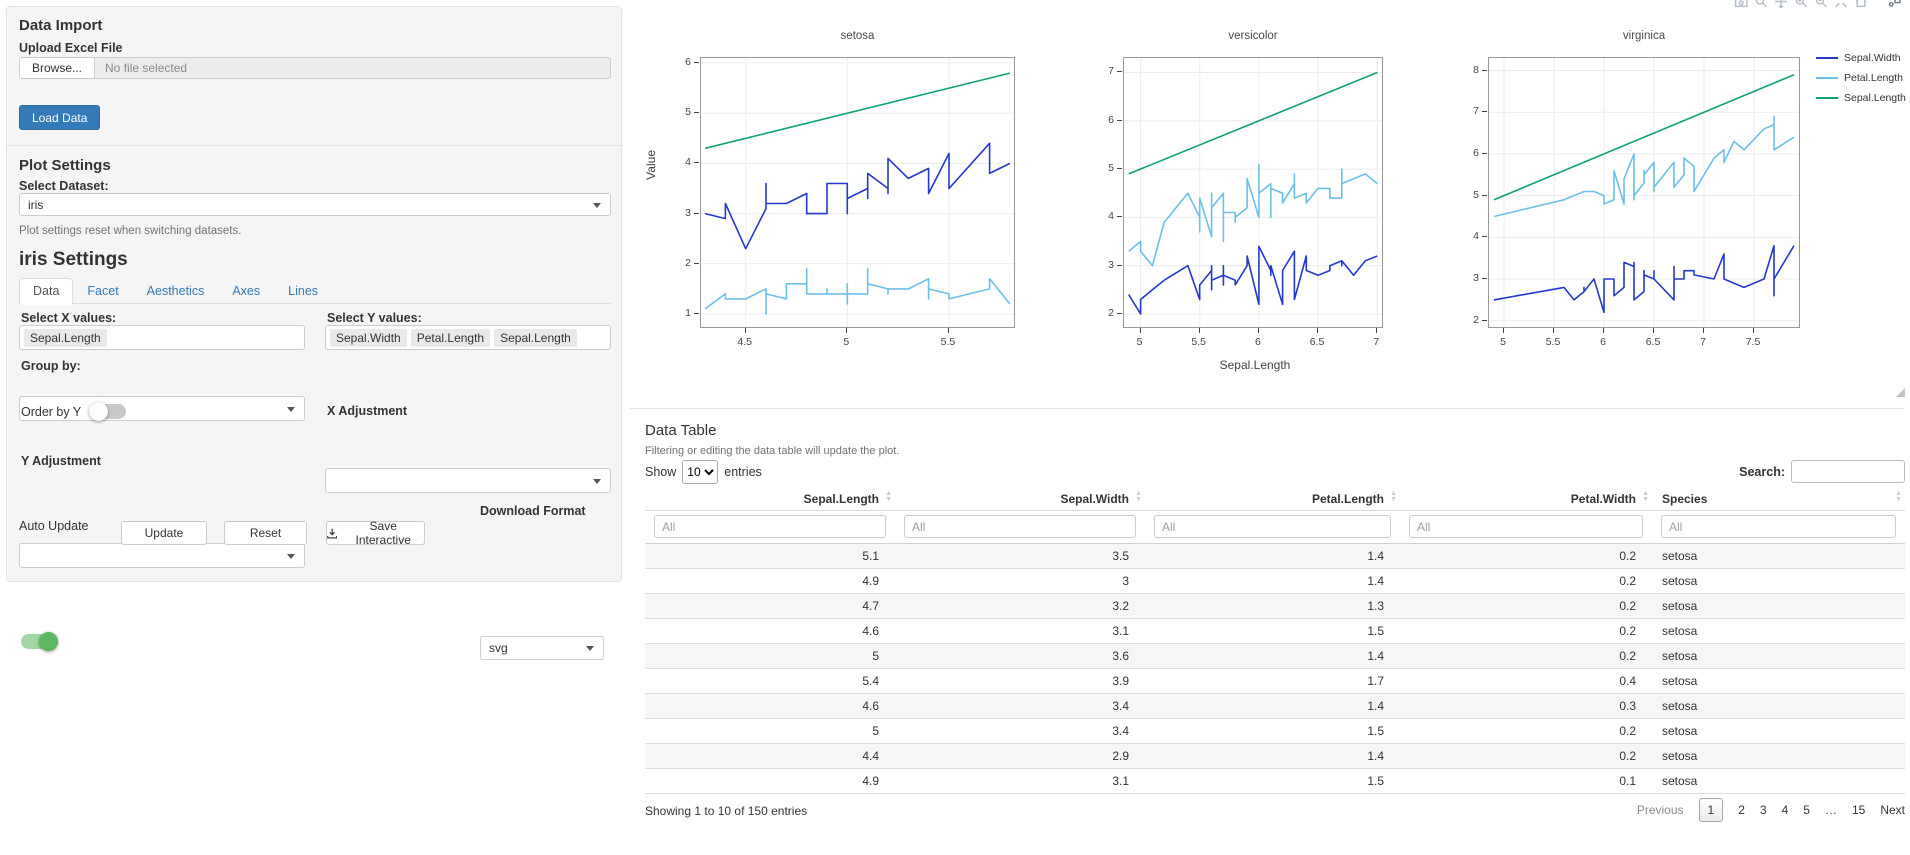  What do you see at coordinates (1801, 4) in the screenshot?
I see `zoom-in-icon` at bounding box center [1801, 4].